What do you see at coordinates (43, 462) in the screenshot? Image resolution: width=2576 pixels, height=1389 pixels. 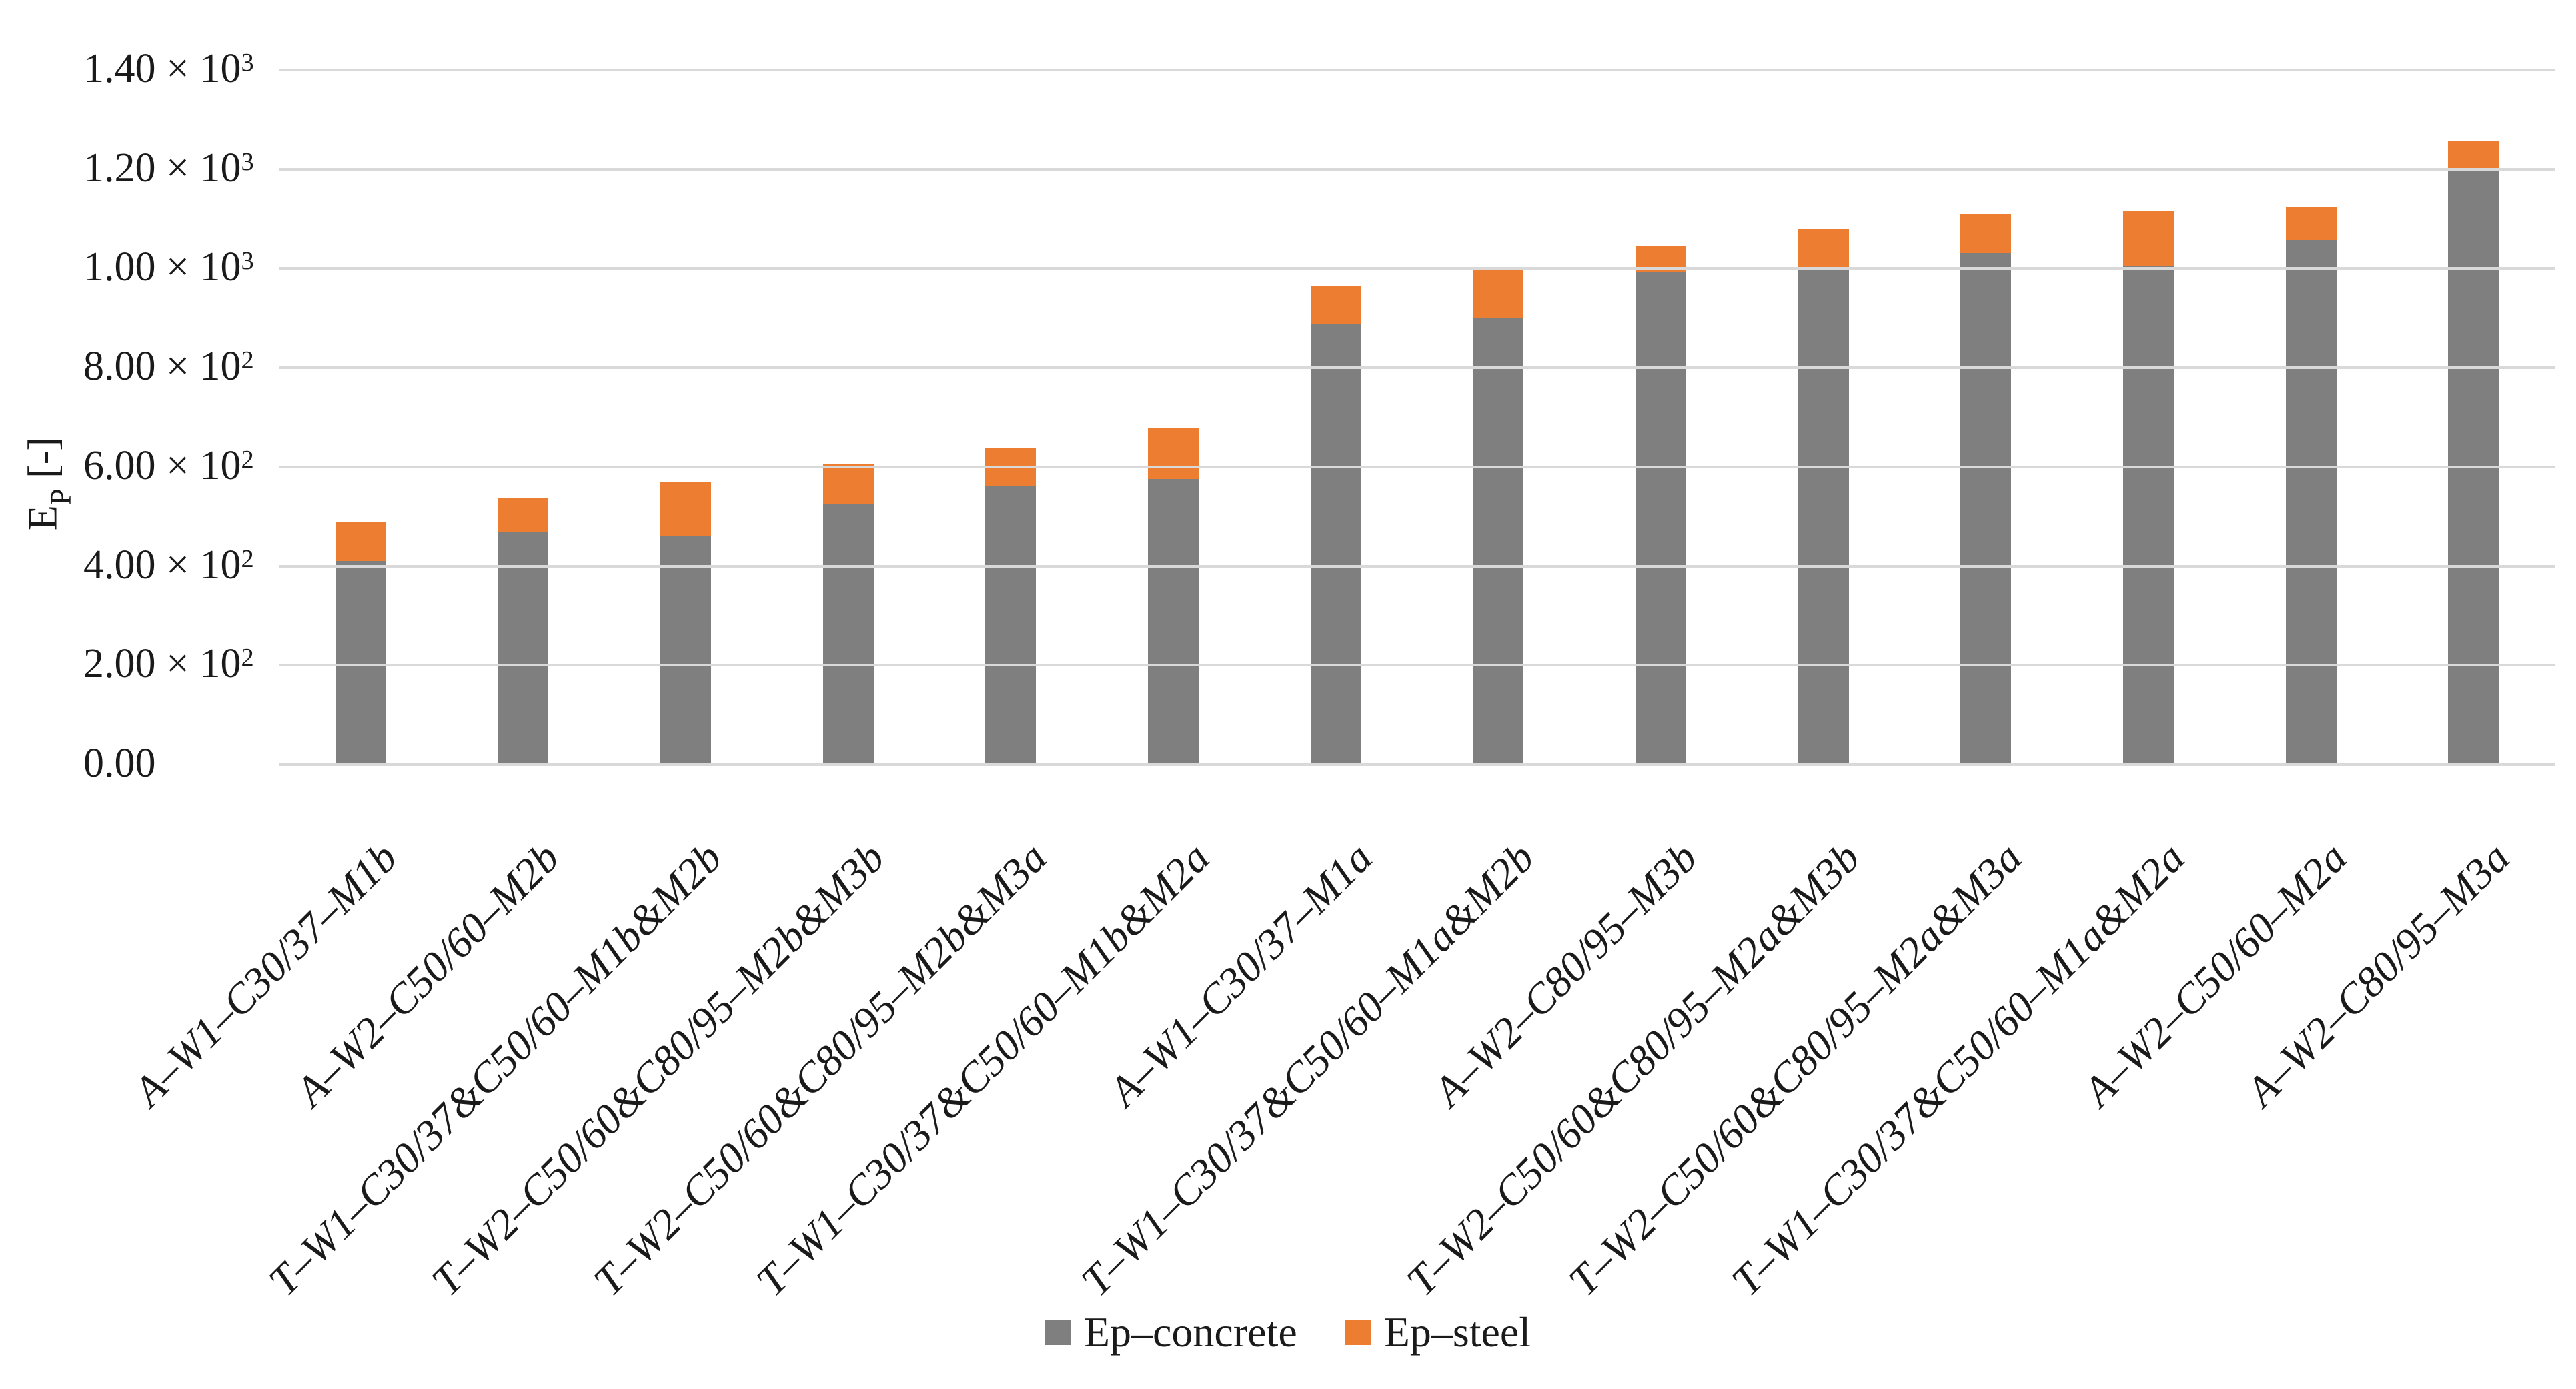 I see `y-axis-title-unit: [-]` at bounding box center [43, 462].